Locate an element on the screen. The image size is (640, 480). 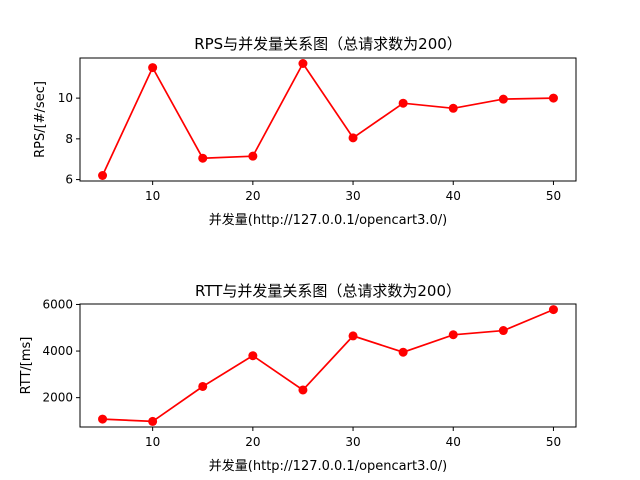
rps-x-tick-label: 20 is located at coordinates (252, 196).